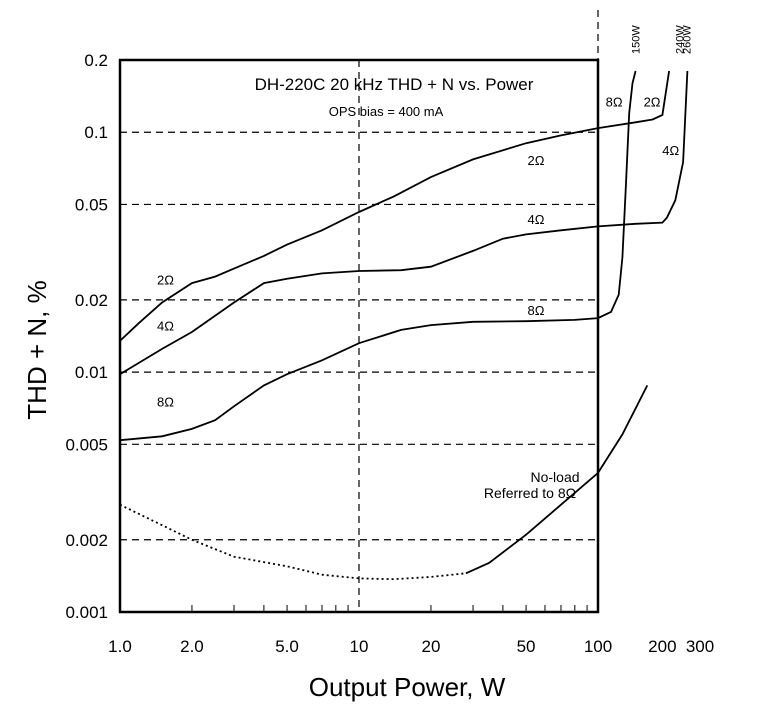  I want to click on x-tick-label: 20, so click(430, 646).